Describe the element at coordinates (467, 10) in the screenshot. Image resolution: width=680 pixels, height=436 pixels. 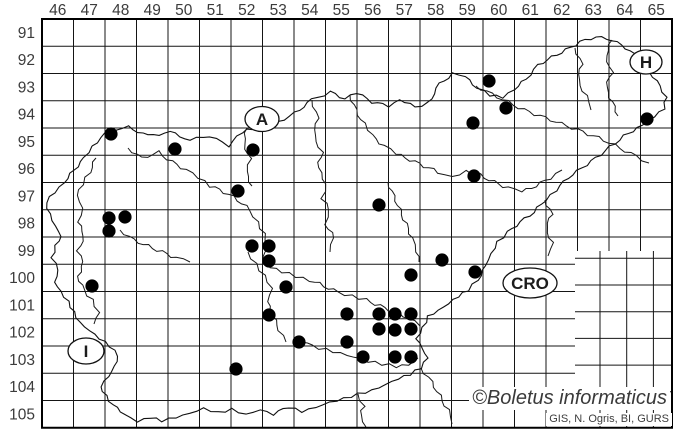
I see `col-label-59: 59` at that location.